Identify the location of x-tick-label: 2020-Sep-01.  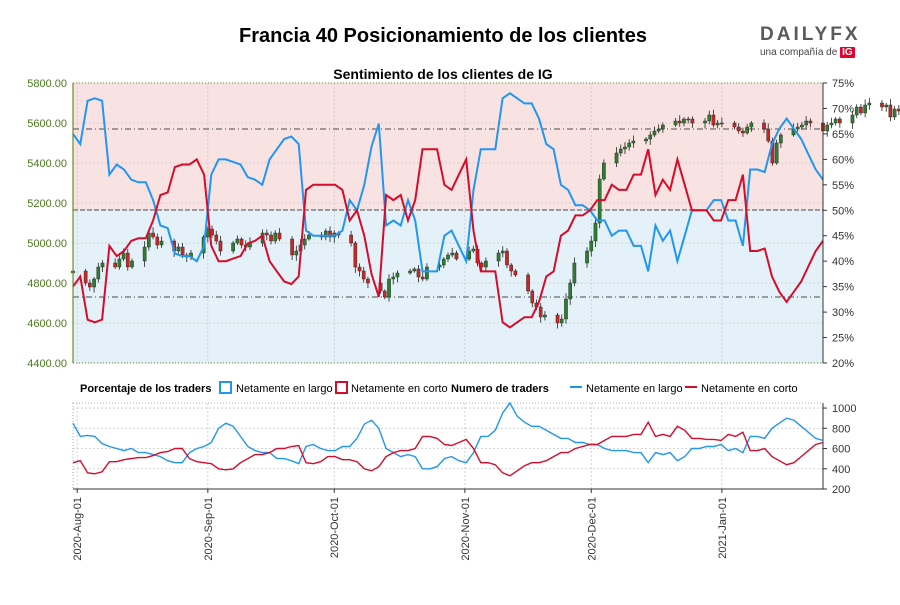
(209, 529).